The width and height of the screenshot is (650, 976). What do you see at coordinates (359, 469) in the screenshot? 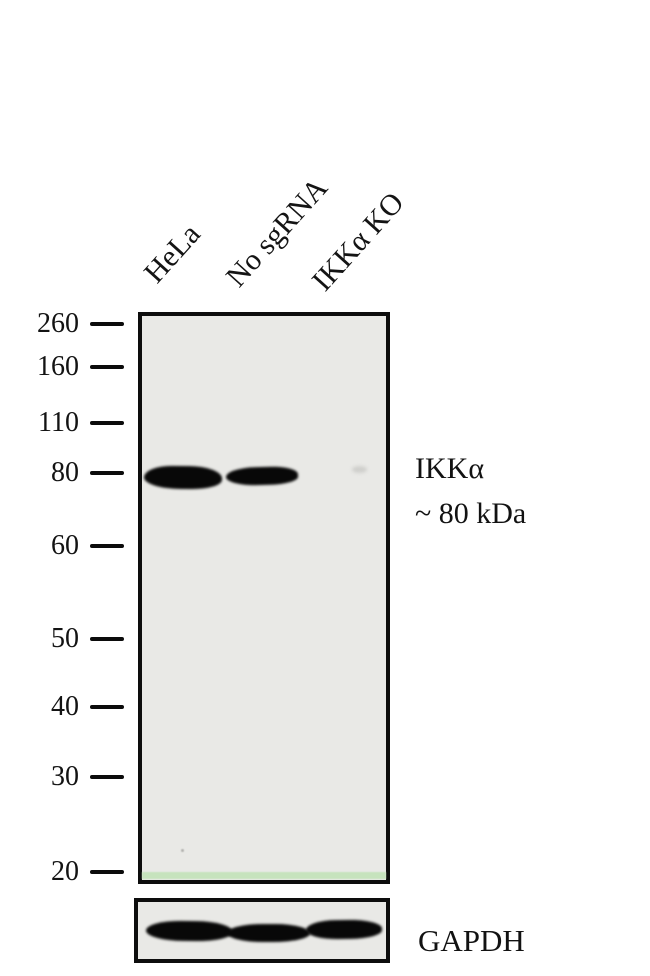
I see `ikka-band-ko-trace-smudge` at bounding box center [359, 469].